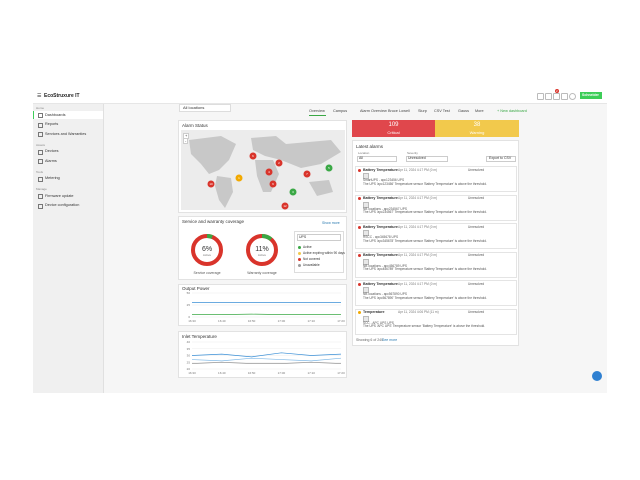  Describe the element at coordinates (62, 205) in the screenshot. I see `nav-item: Device configuration` at that location.